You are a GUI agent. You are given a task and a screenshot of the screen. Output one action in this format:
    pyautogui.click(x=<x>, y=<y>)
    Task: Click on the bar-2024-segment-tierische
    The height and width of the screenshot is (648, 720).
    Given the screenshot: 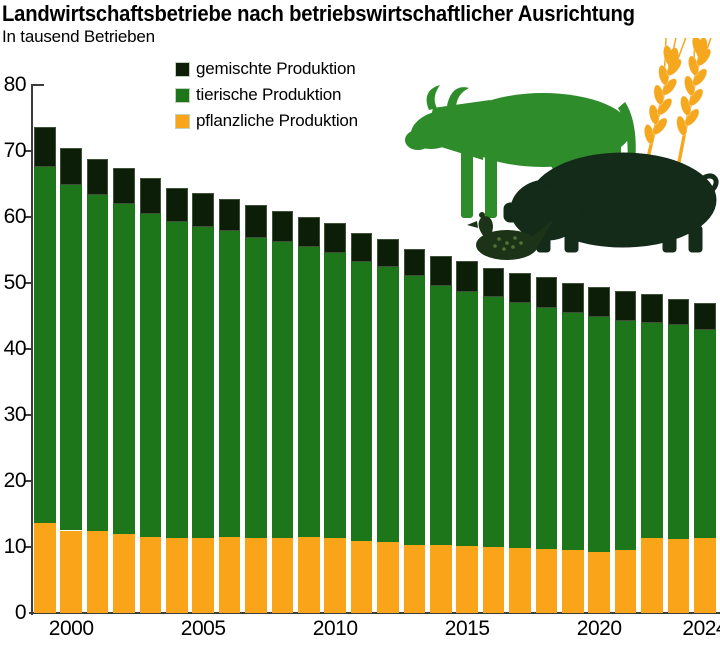 What is the action you would take?
    pyautogui.click(x=705, y=434)
    